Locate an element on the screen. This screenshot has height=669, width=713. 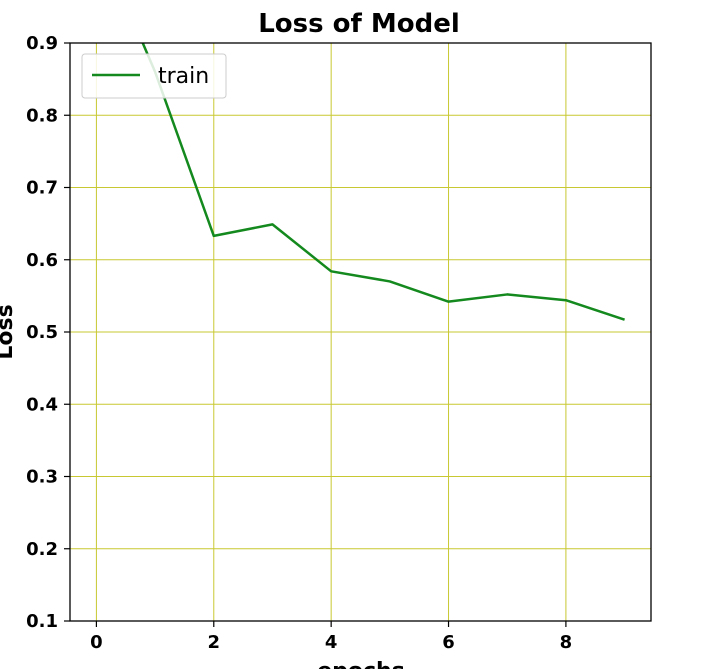
x-tick-label: 4 is located at coordinates (331, 642).